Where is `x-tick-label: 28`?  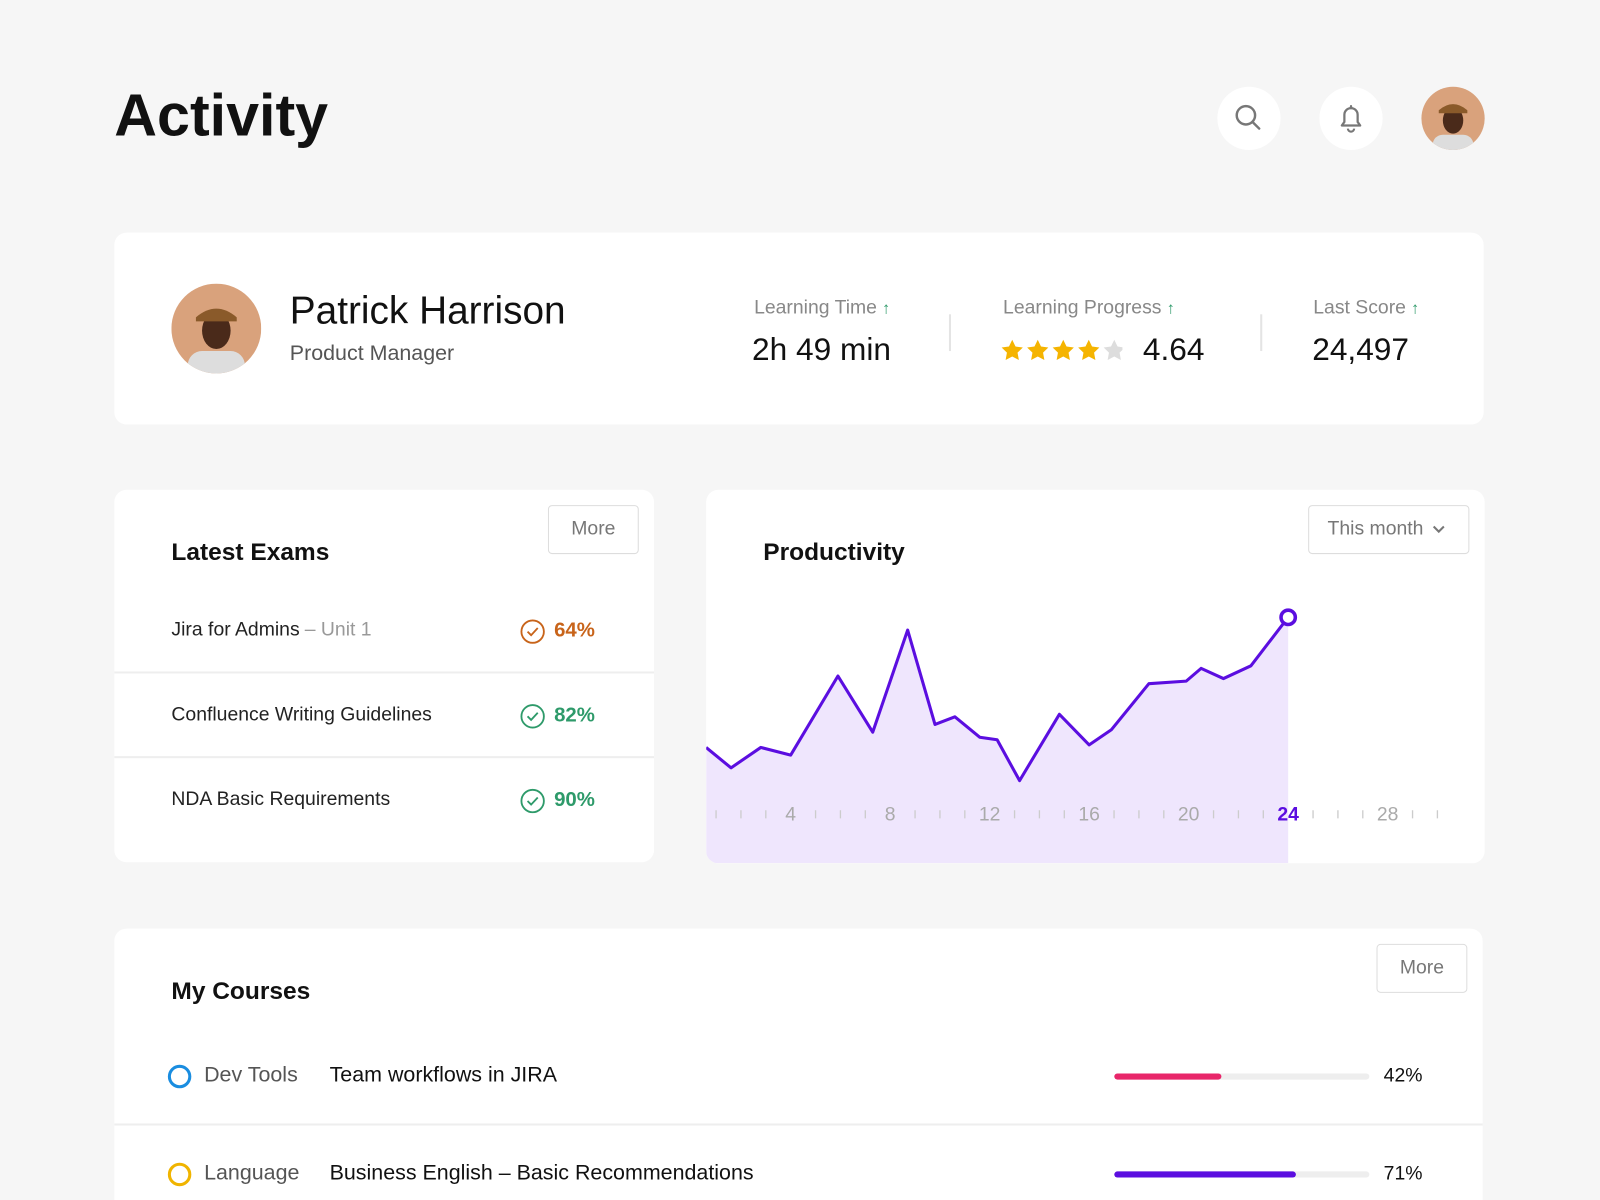 x-tick-label: 28 is located at coordinates (1388, 814).